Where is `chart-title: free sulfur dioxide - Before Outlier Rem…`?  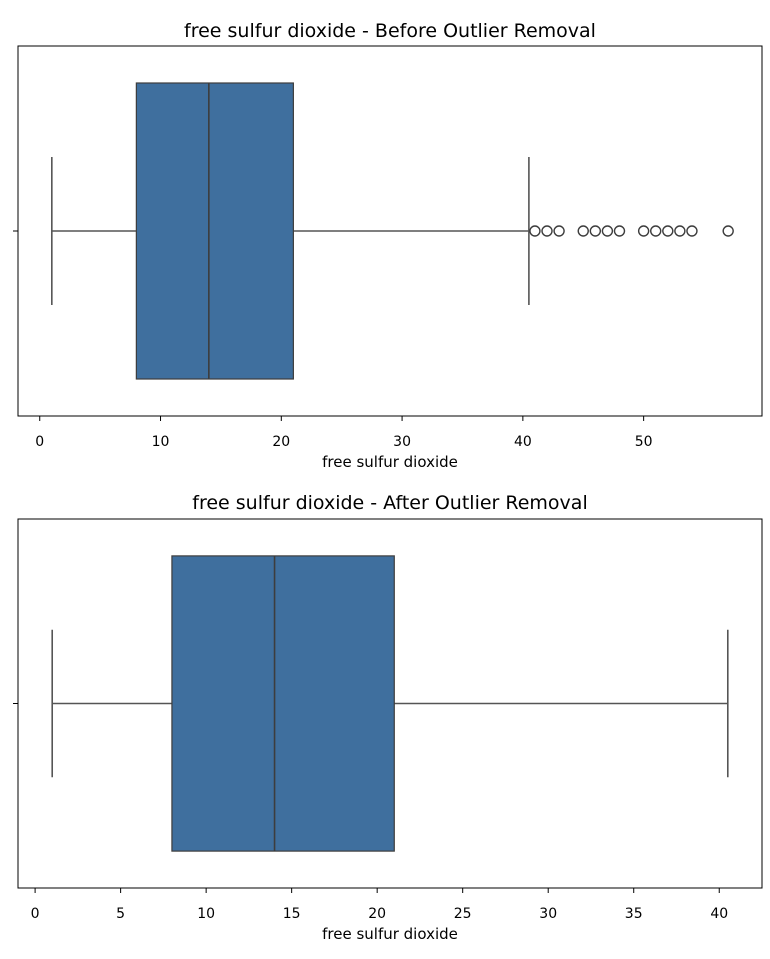 chart-title: free sulfur dioxide - Before Outlier Rem… is located at coordinates (390, 31).